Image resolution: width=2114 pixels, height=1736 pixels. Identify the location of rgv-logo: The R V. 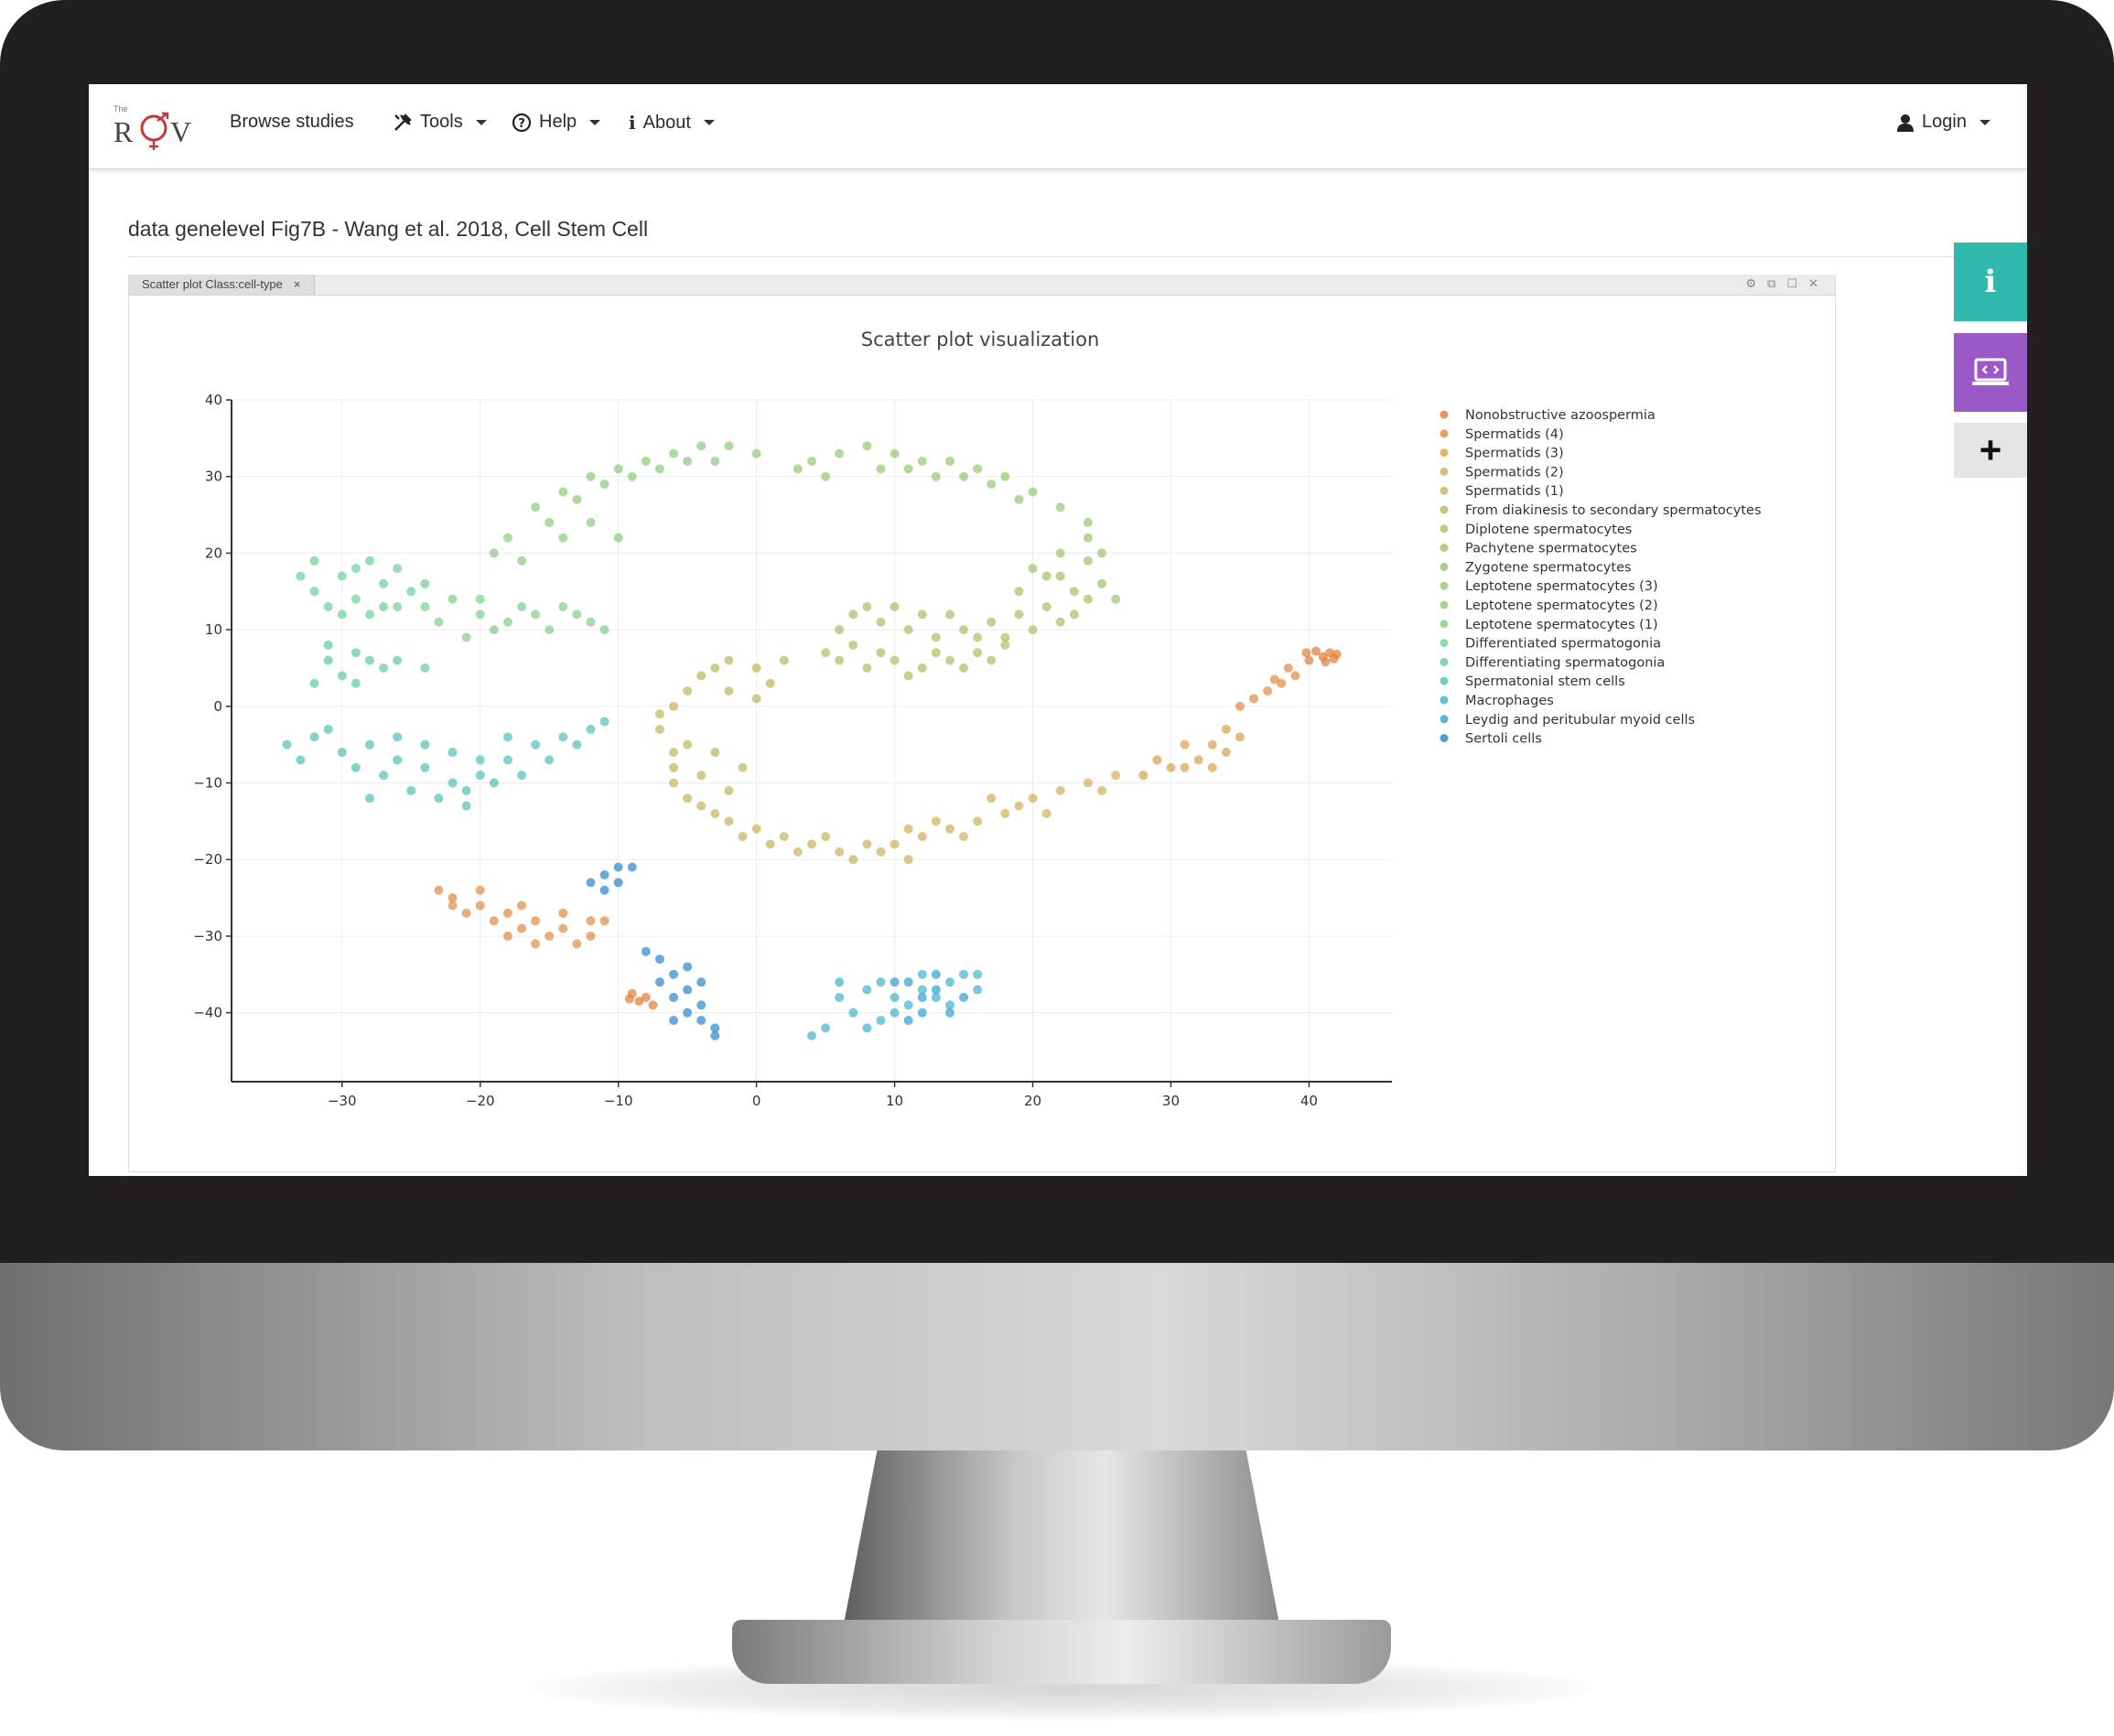
(157, 127).